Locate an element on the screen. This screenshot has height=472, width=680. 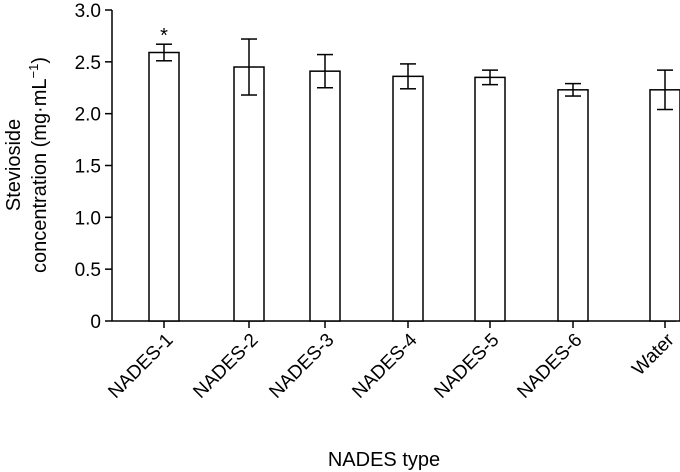
y-ticks: 0 0.5 1.0 1.5 2.0 2.5 3.0 is located at coordinates (93, 167).